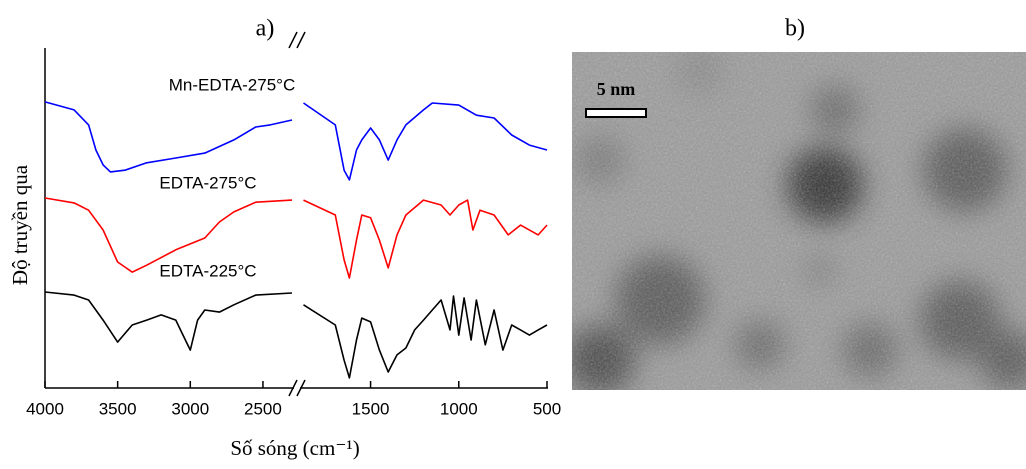 The height and width of the screenshot is (469, 1026). I want to click on scale-bar, so click(616, 113).